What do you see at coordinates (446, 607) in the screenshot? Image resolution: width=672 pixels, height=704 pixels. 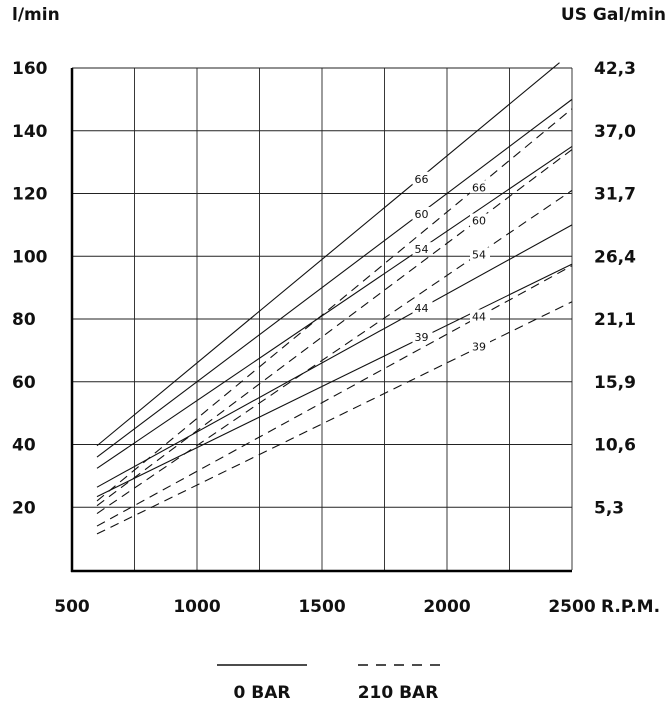 I see `x-tick-label: 2000` at bounding box center [446, 607].